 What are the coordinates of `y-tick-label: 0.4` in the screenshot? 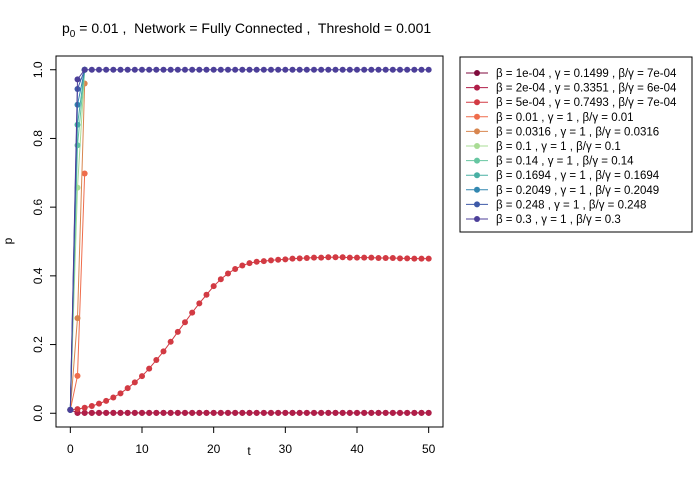 It's located at (38, 275).